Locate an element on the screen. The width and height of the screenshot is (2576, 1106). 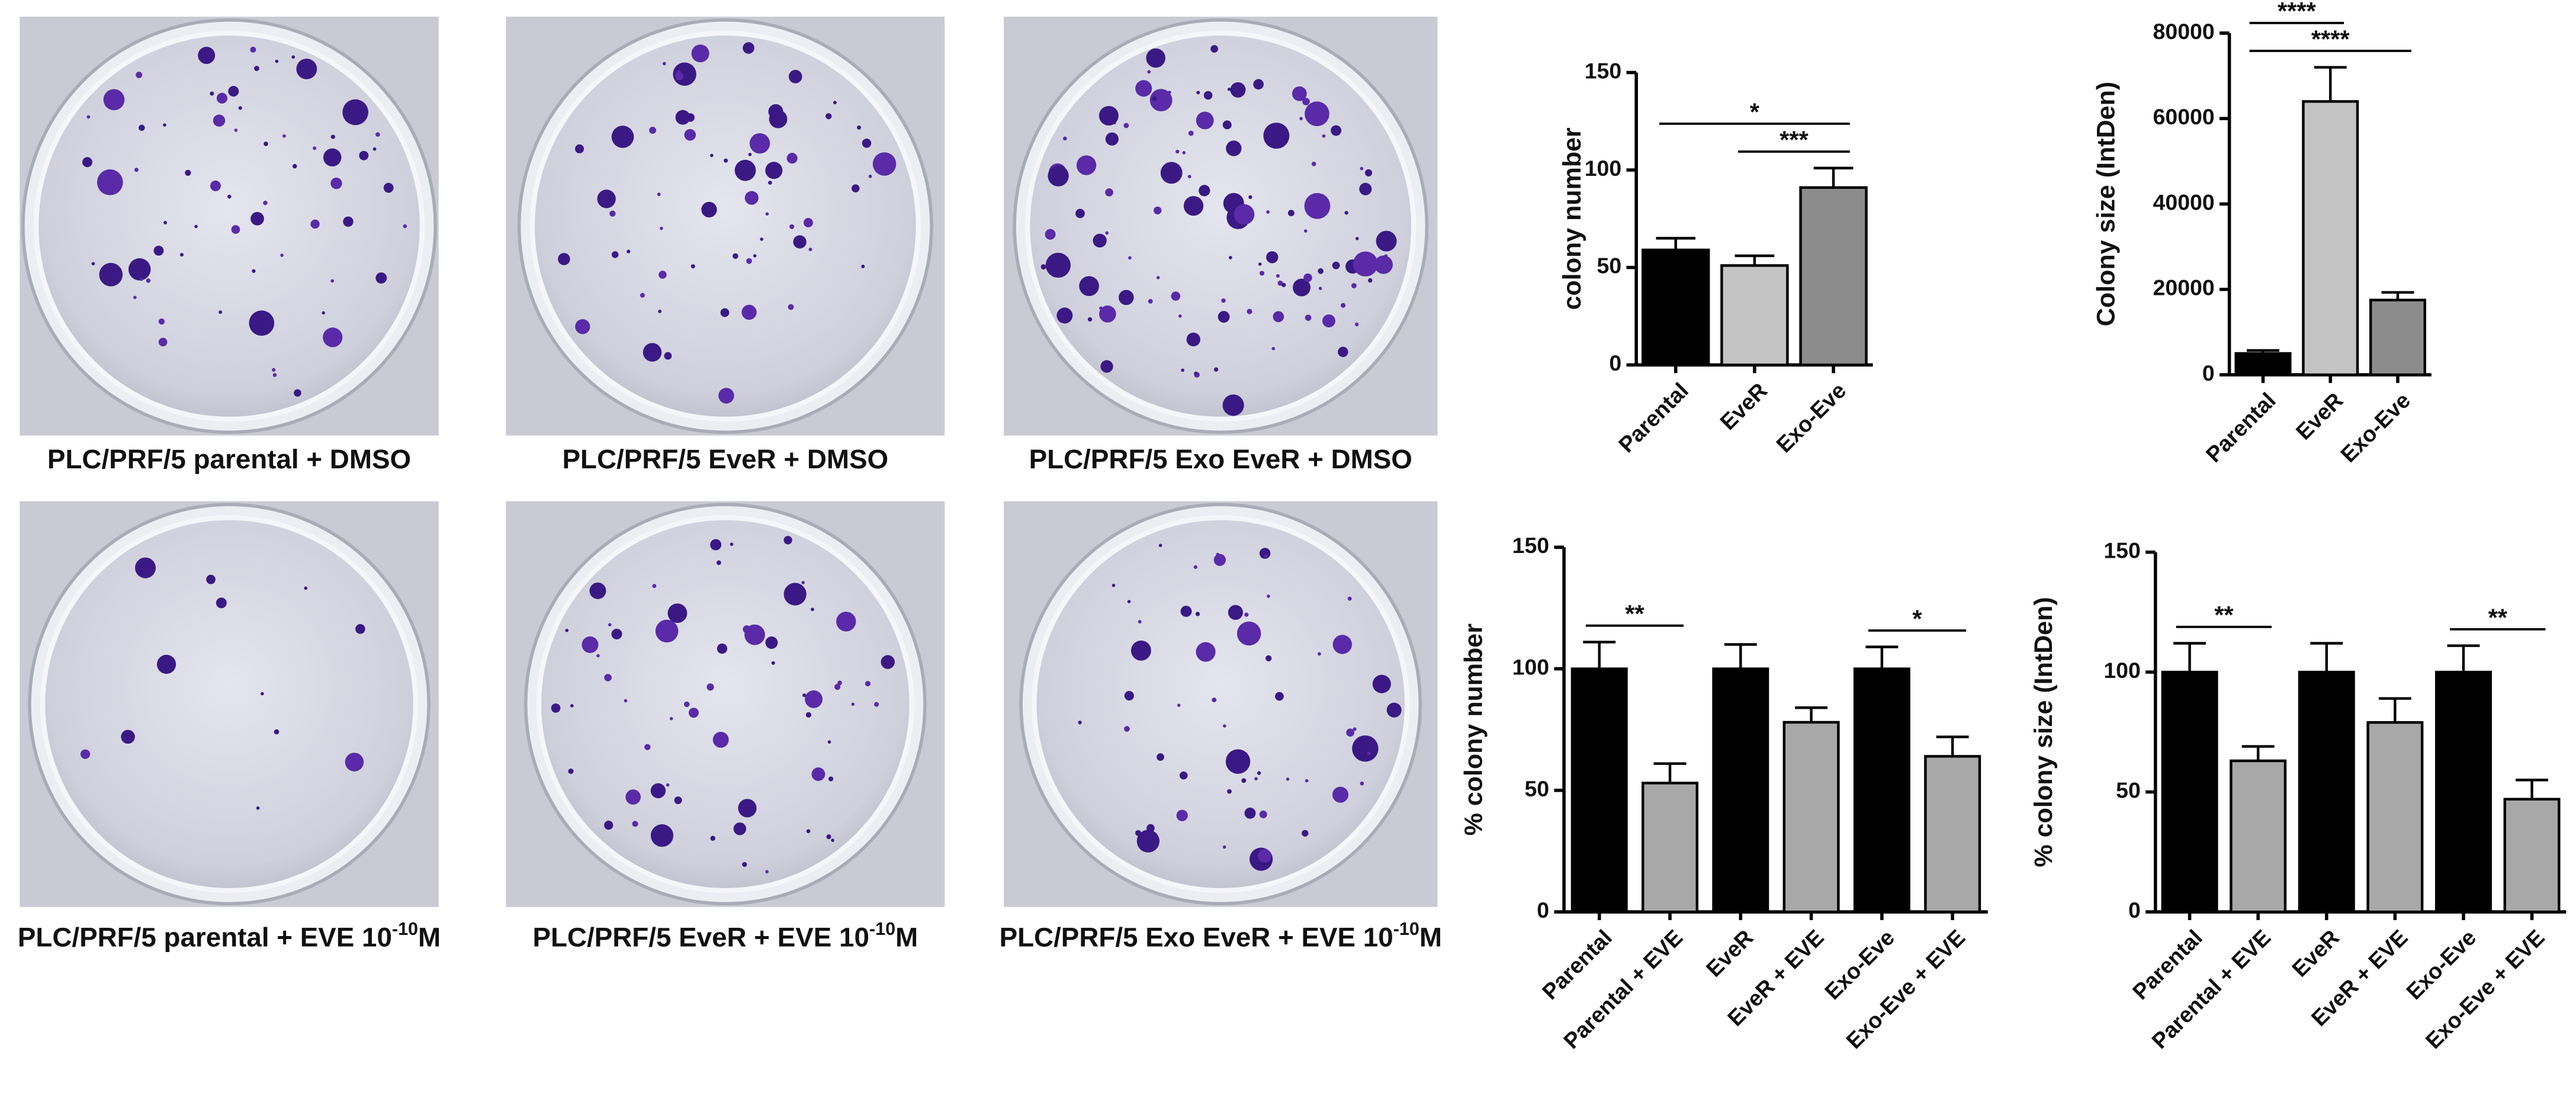
caption-suffix: M is located at coordinates (1430, 937).